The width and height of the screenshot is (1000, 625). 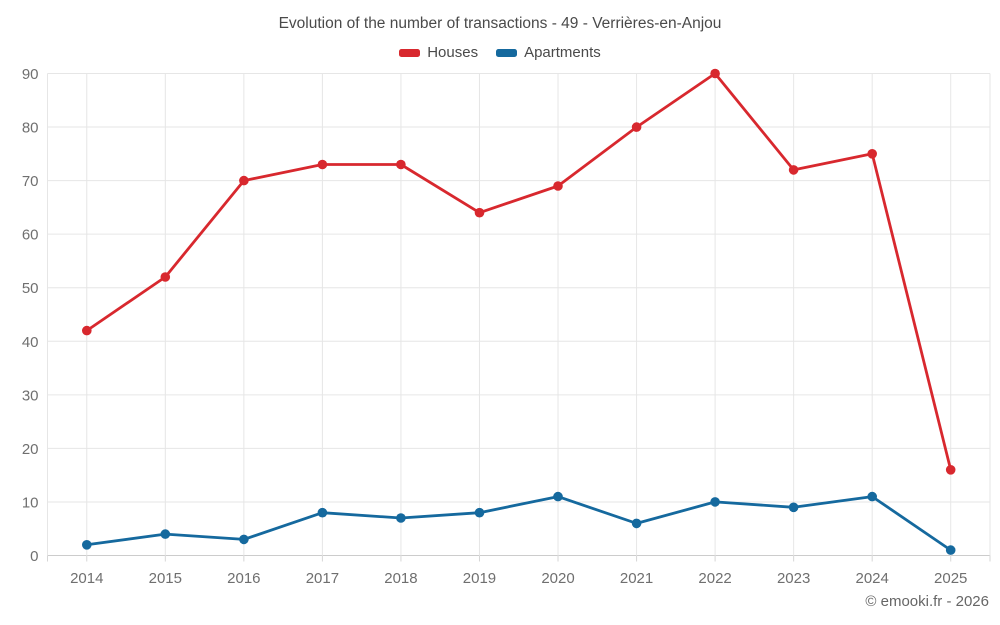 What do you see at coordinates (30, 74) in the screenshot?
I see `y-axis-label: 90` at bounding box center [30, 74].